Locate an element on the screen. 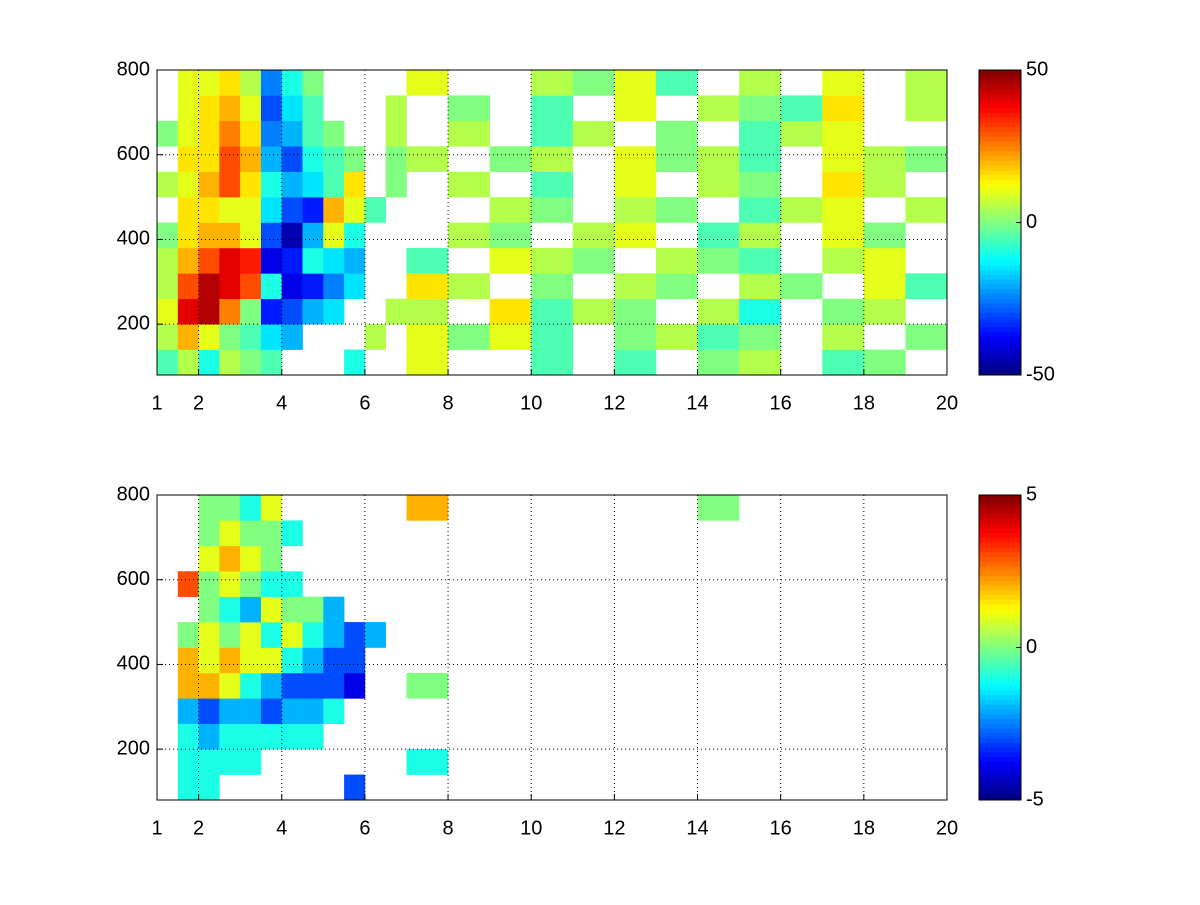 Image resolution: width=1200 pixels, height=905 pixels. colorbar-tick-label: 50 is located at coordinates (1037, 69).